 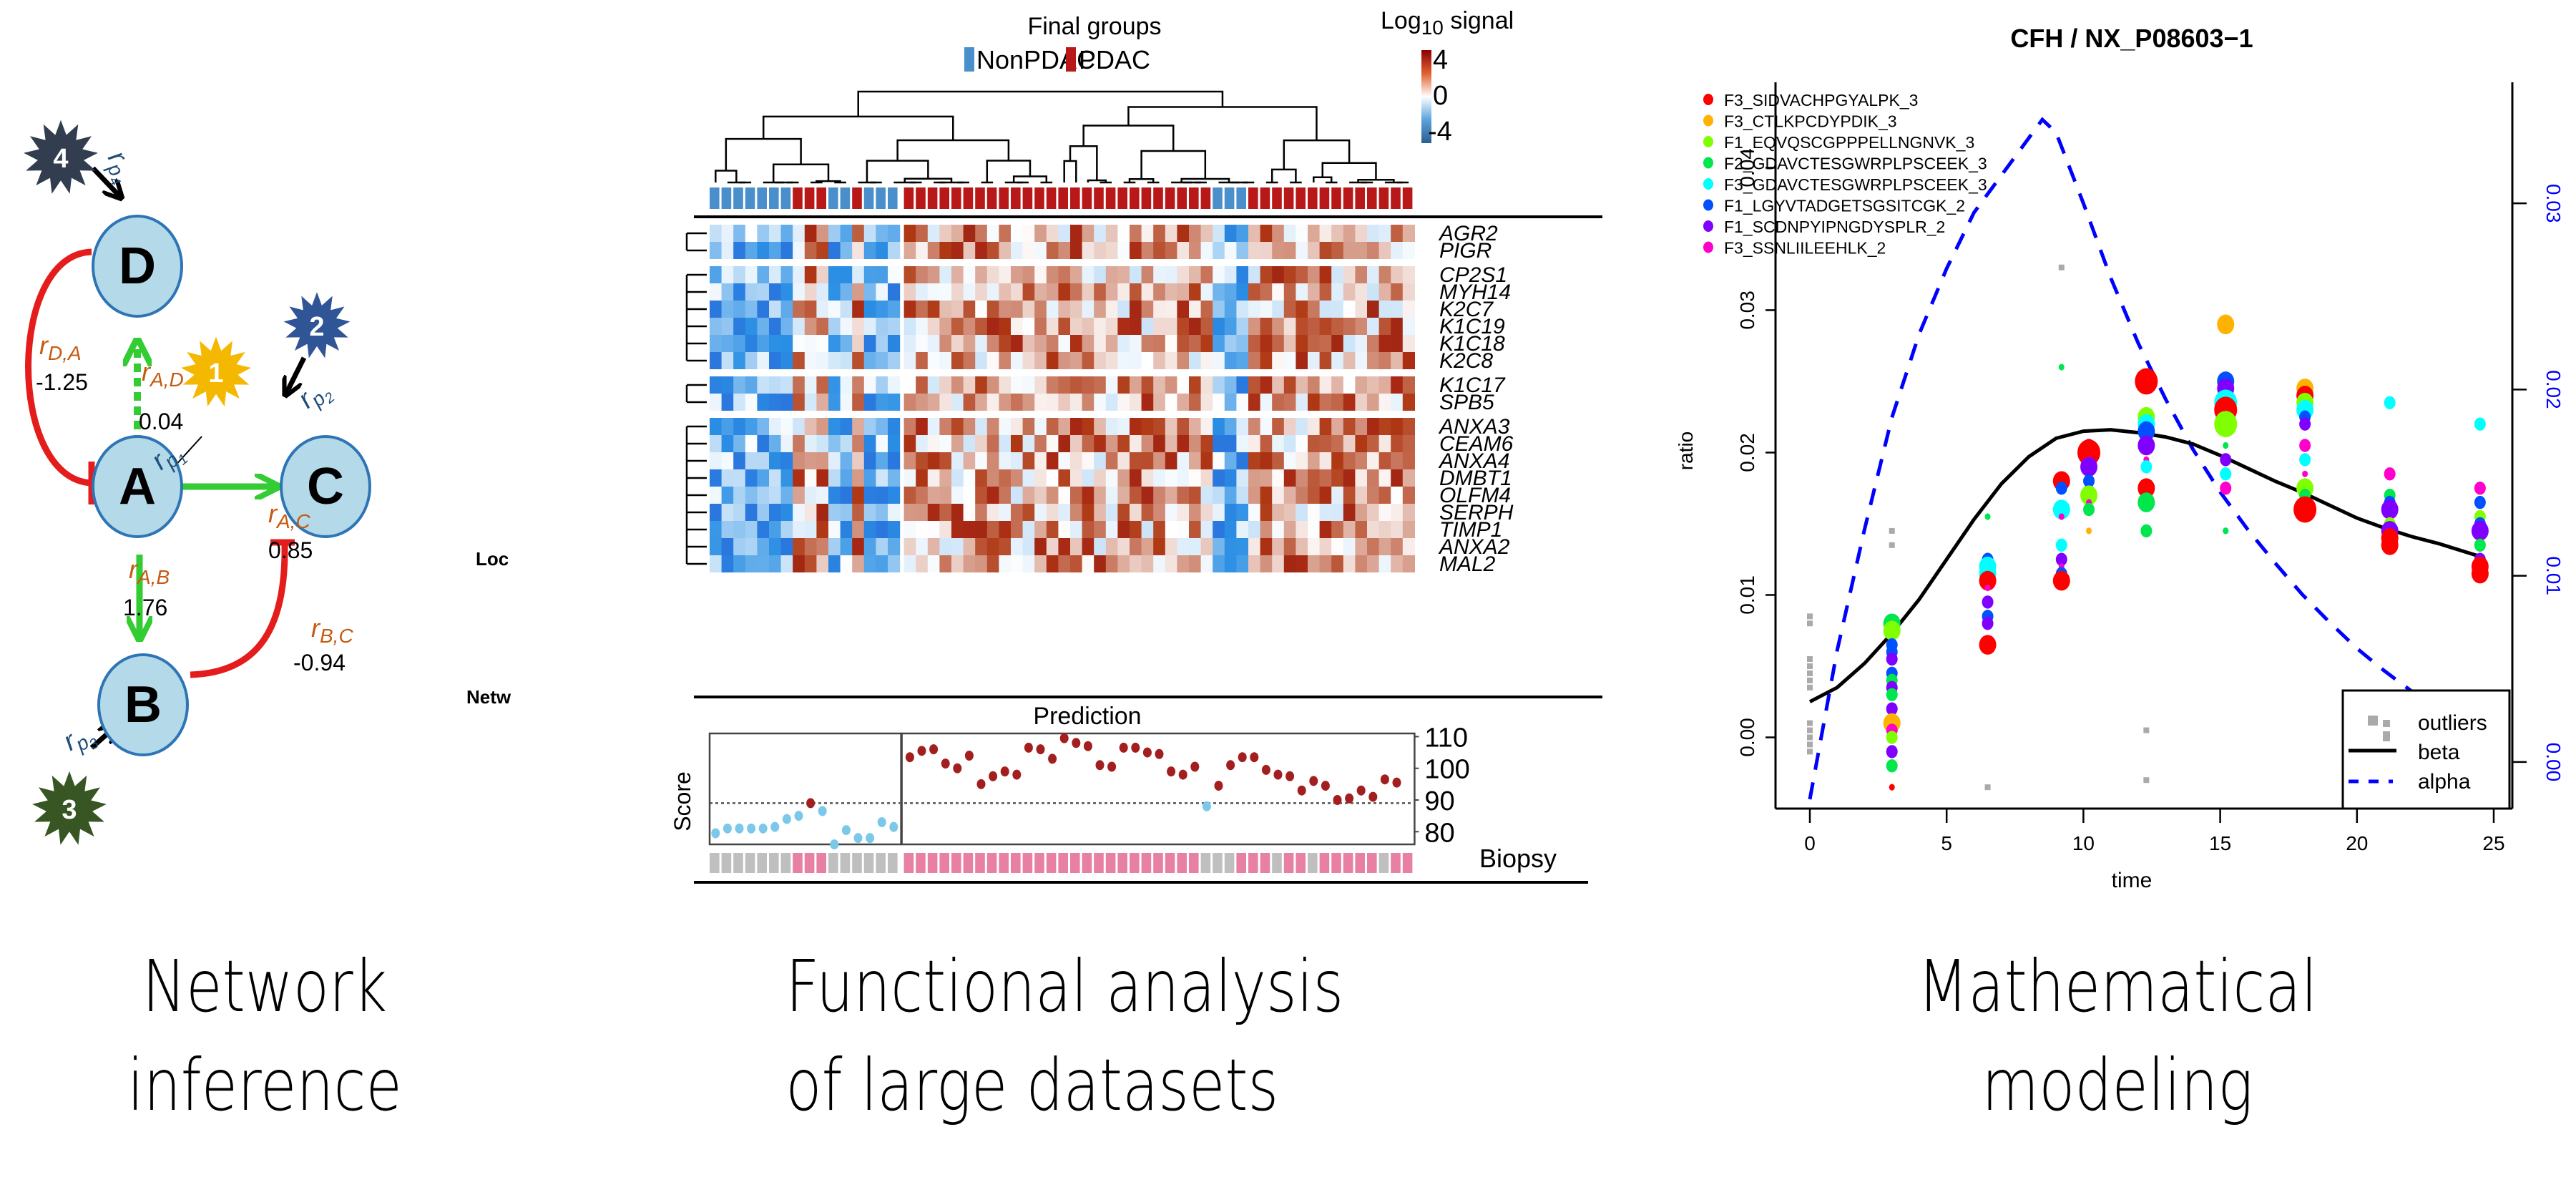 I want to click on caption-mathematical-modeling: Mathematical modeling, so click(x=2117, y=1036).